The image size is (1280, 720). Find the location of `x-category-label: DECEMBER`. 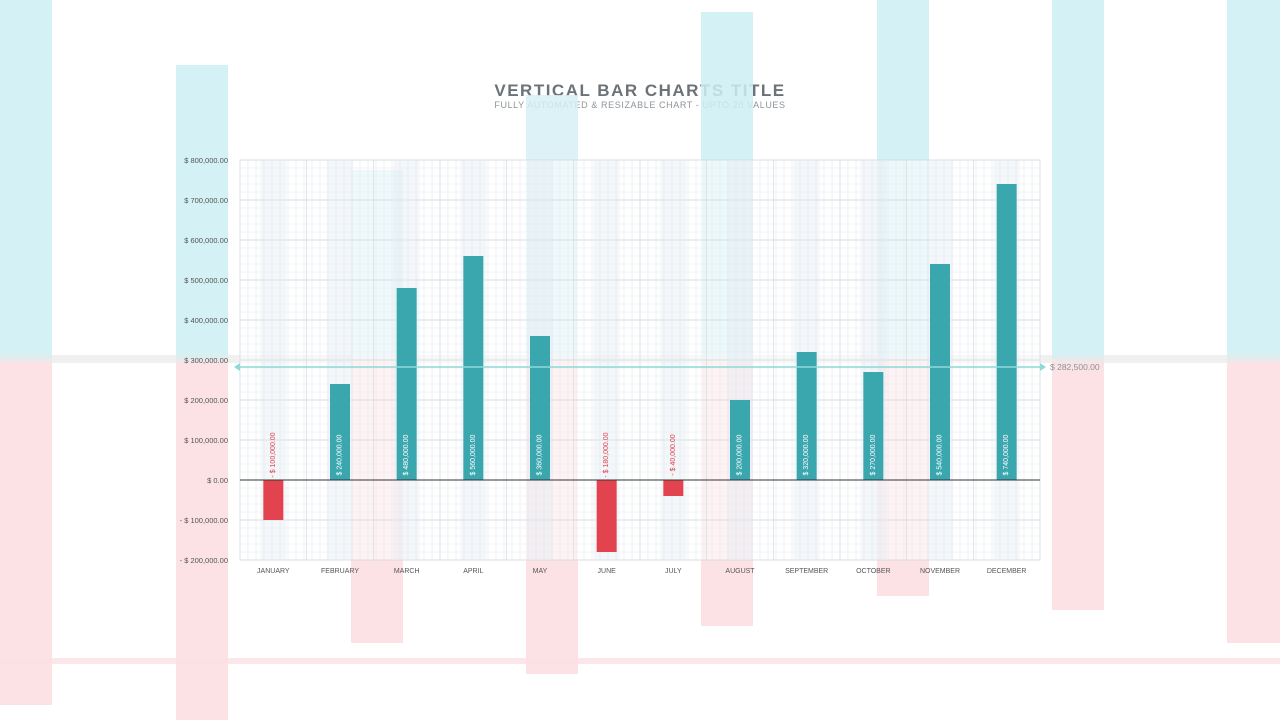

x-category-label: DECEMBER is located at coordinates (1007, 571).